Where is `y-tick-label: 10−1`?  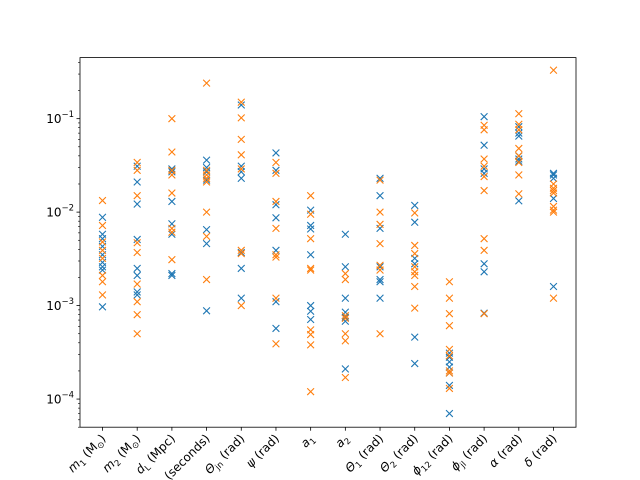
y-tick-label: 10−1 is located at coordinates (60, 118).